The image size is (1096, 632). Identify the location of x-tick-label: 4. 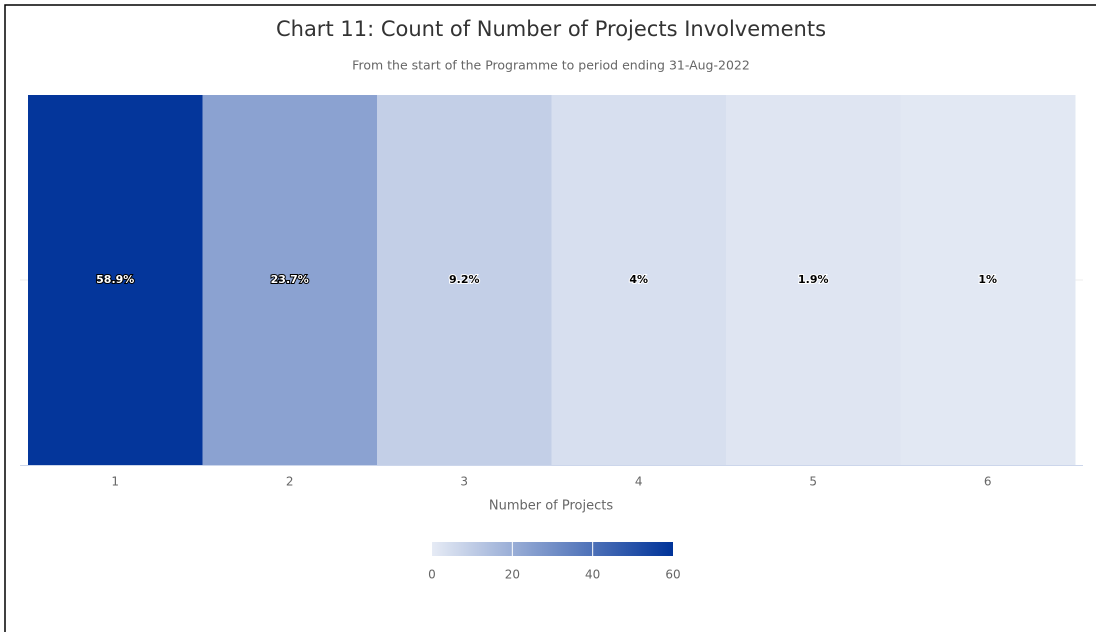
(639, 482).